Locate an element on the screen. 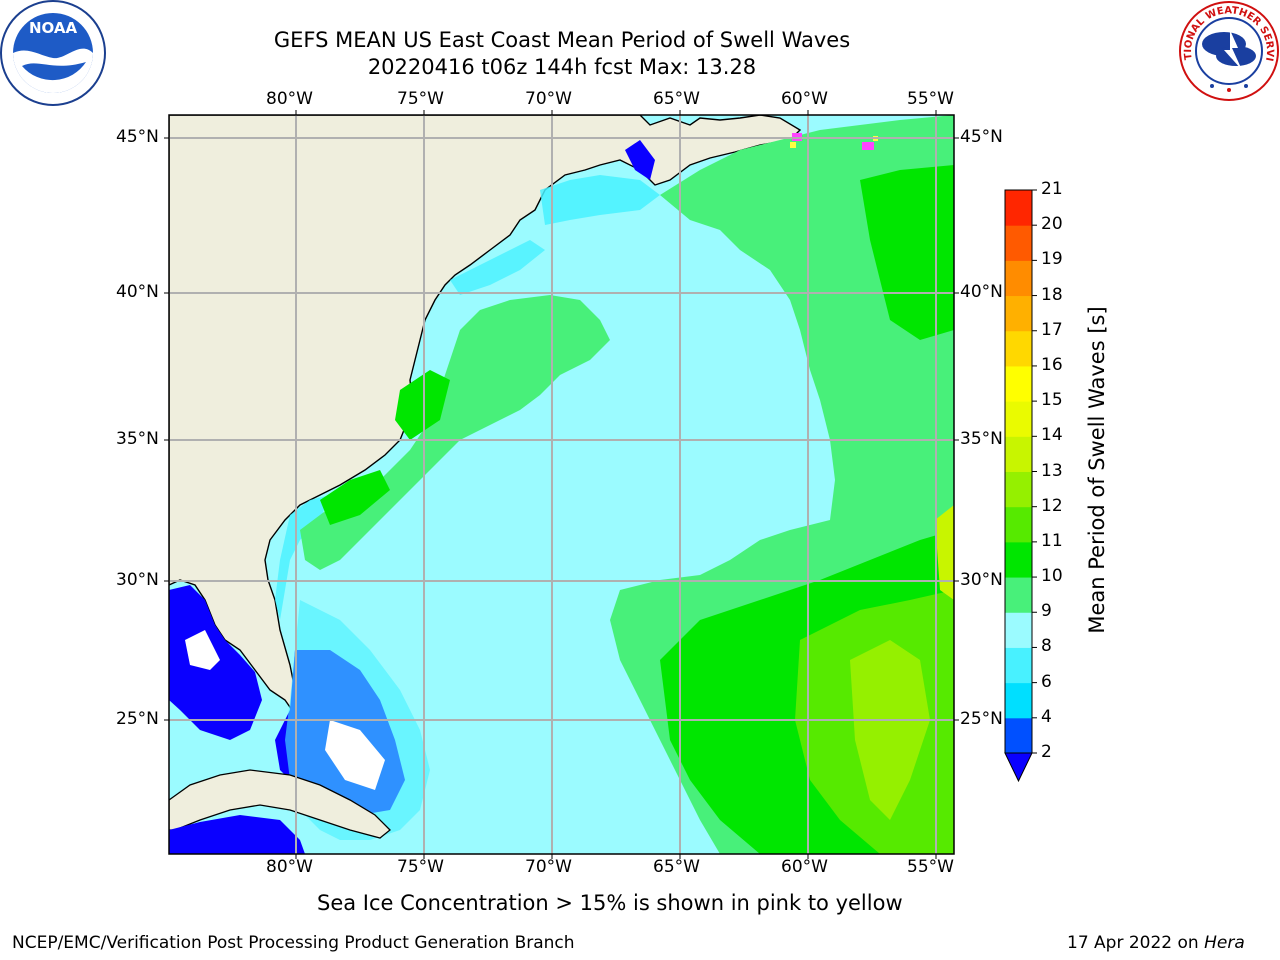 This screenshot has width=1280, height=960. colorbar is located at coordinates (1020, 486).